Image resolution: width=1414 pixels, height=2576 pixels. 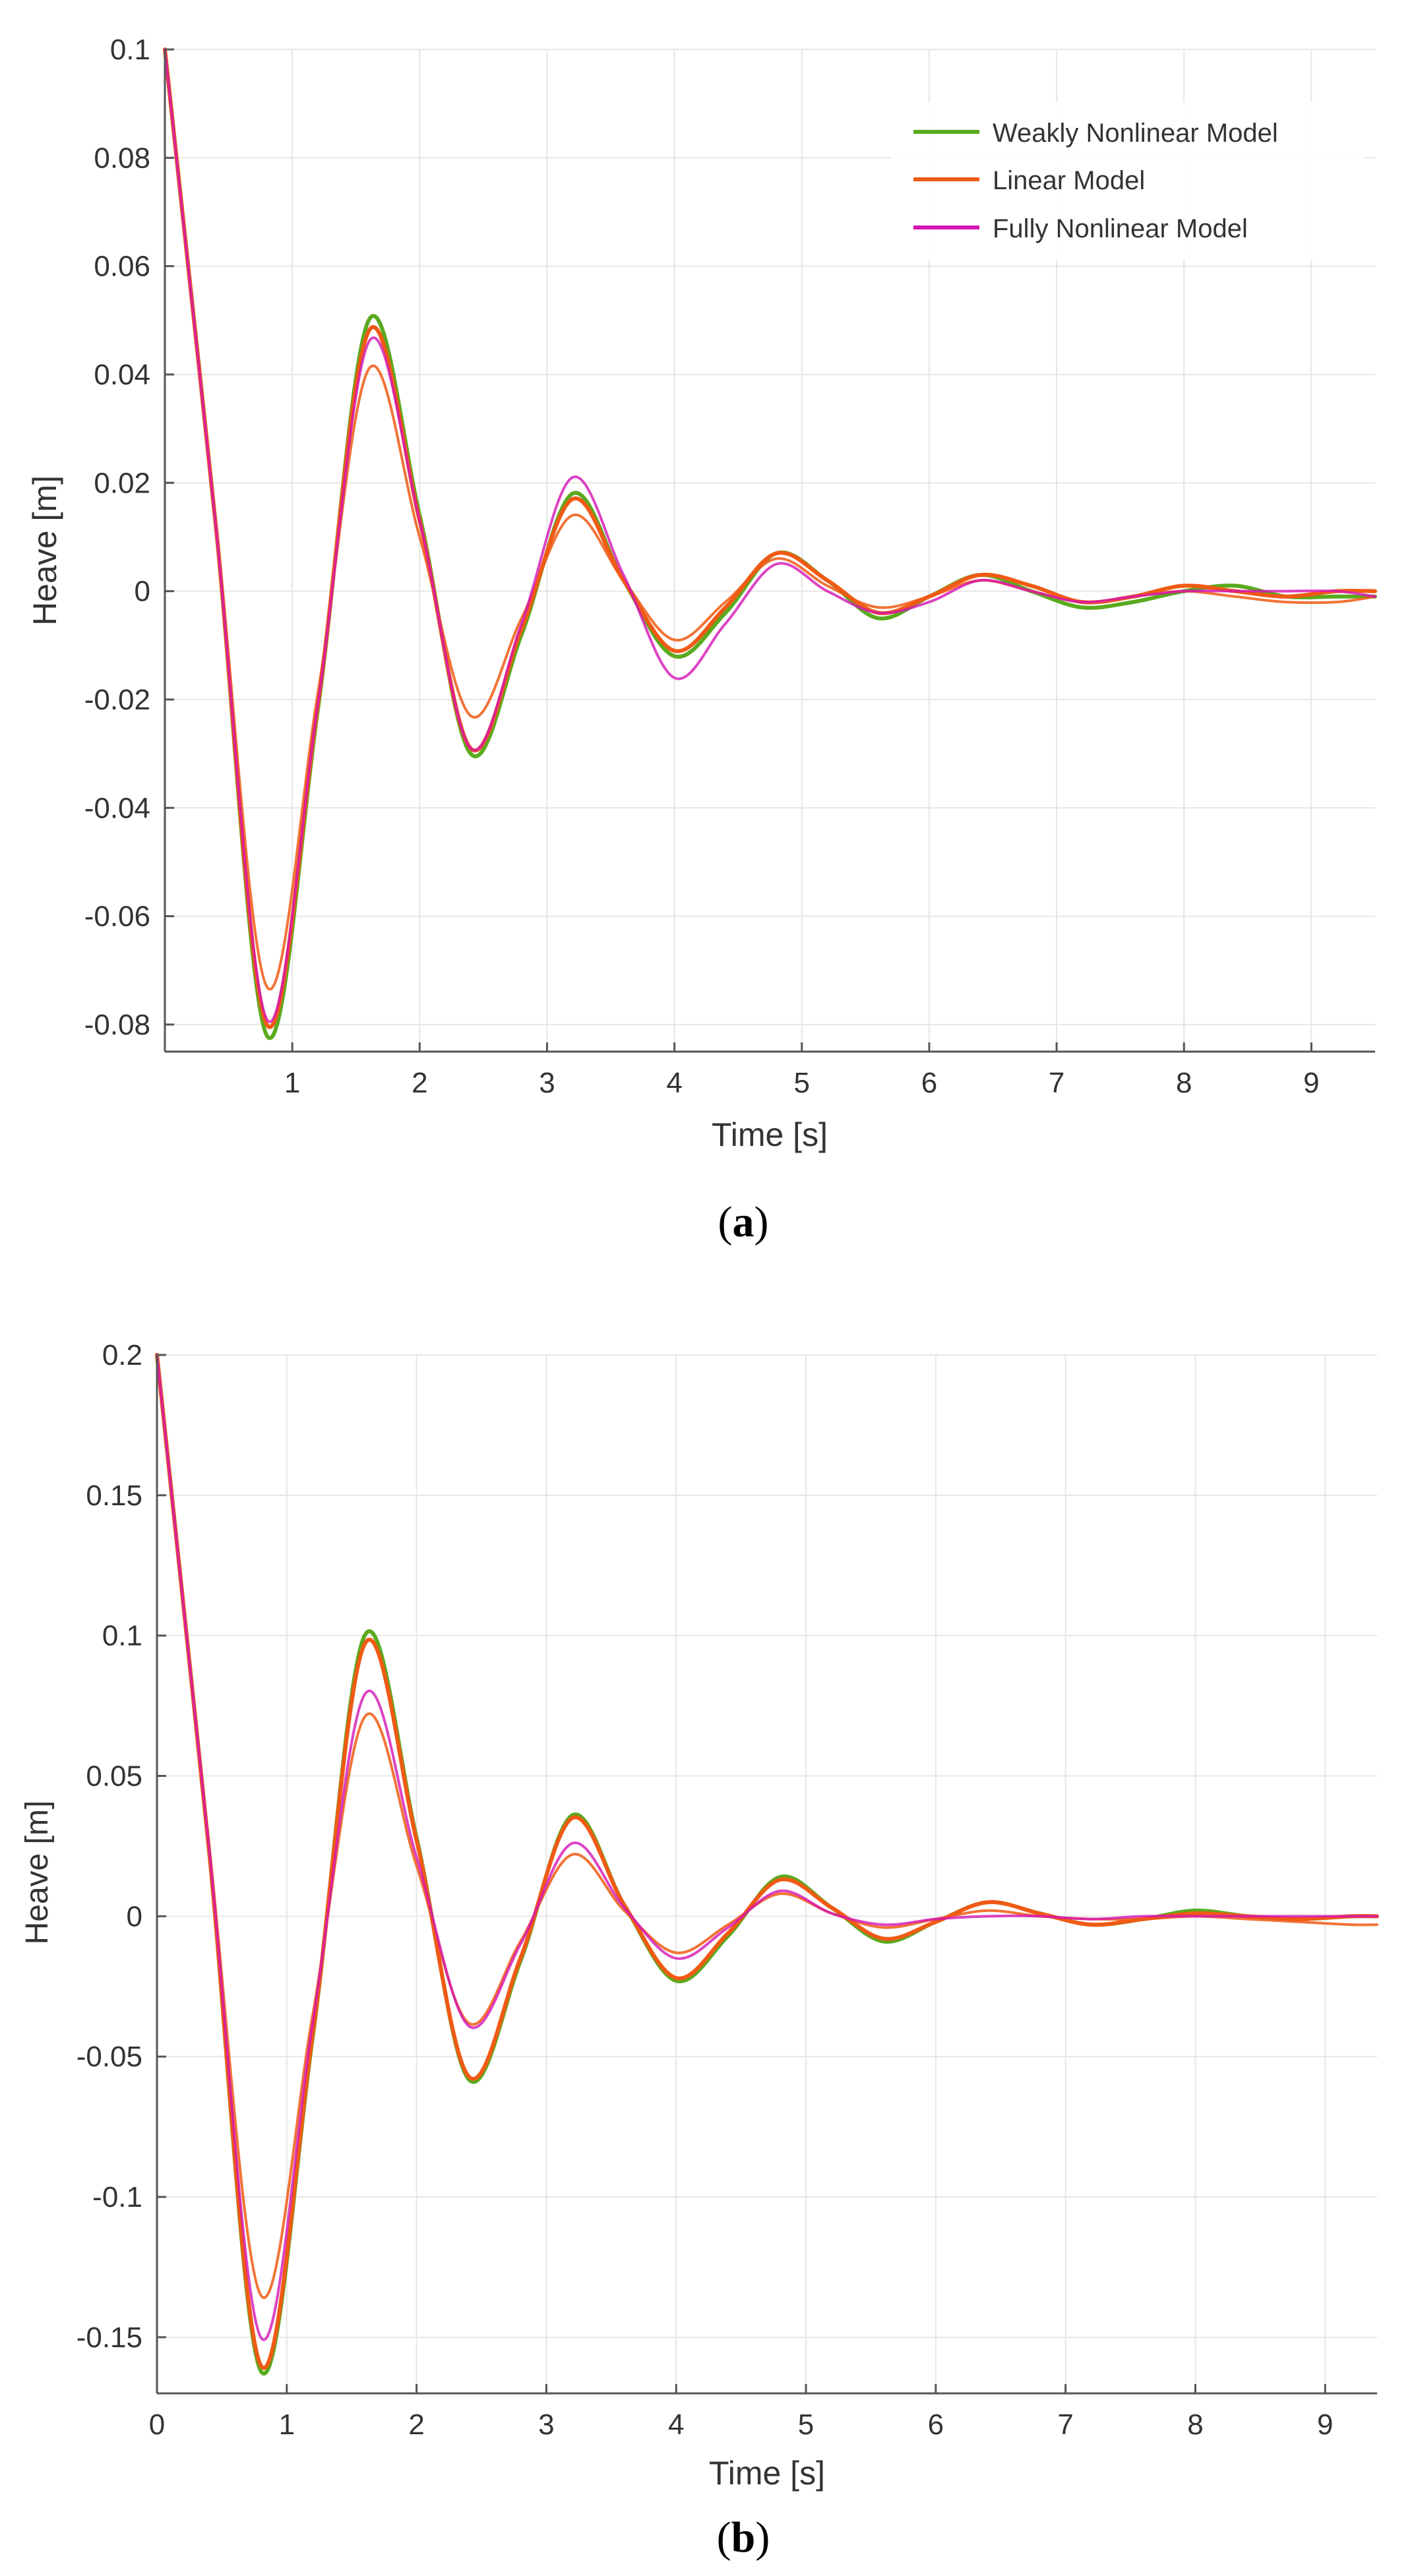 I want to click on x-tick-label-b-2: 2, so click(x=416, y=2425).